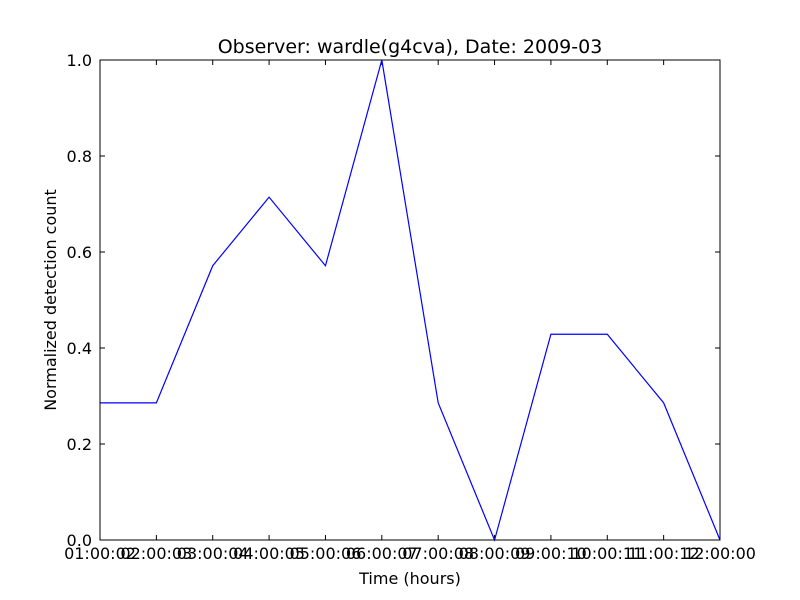 The width and height of the screenshot is (800, 600). What do you see at coordinates (664, 553) in the screenshot?
I see `x-tick-label: 11:00:12` at bounding box center [664, 553].